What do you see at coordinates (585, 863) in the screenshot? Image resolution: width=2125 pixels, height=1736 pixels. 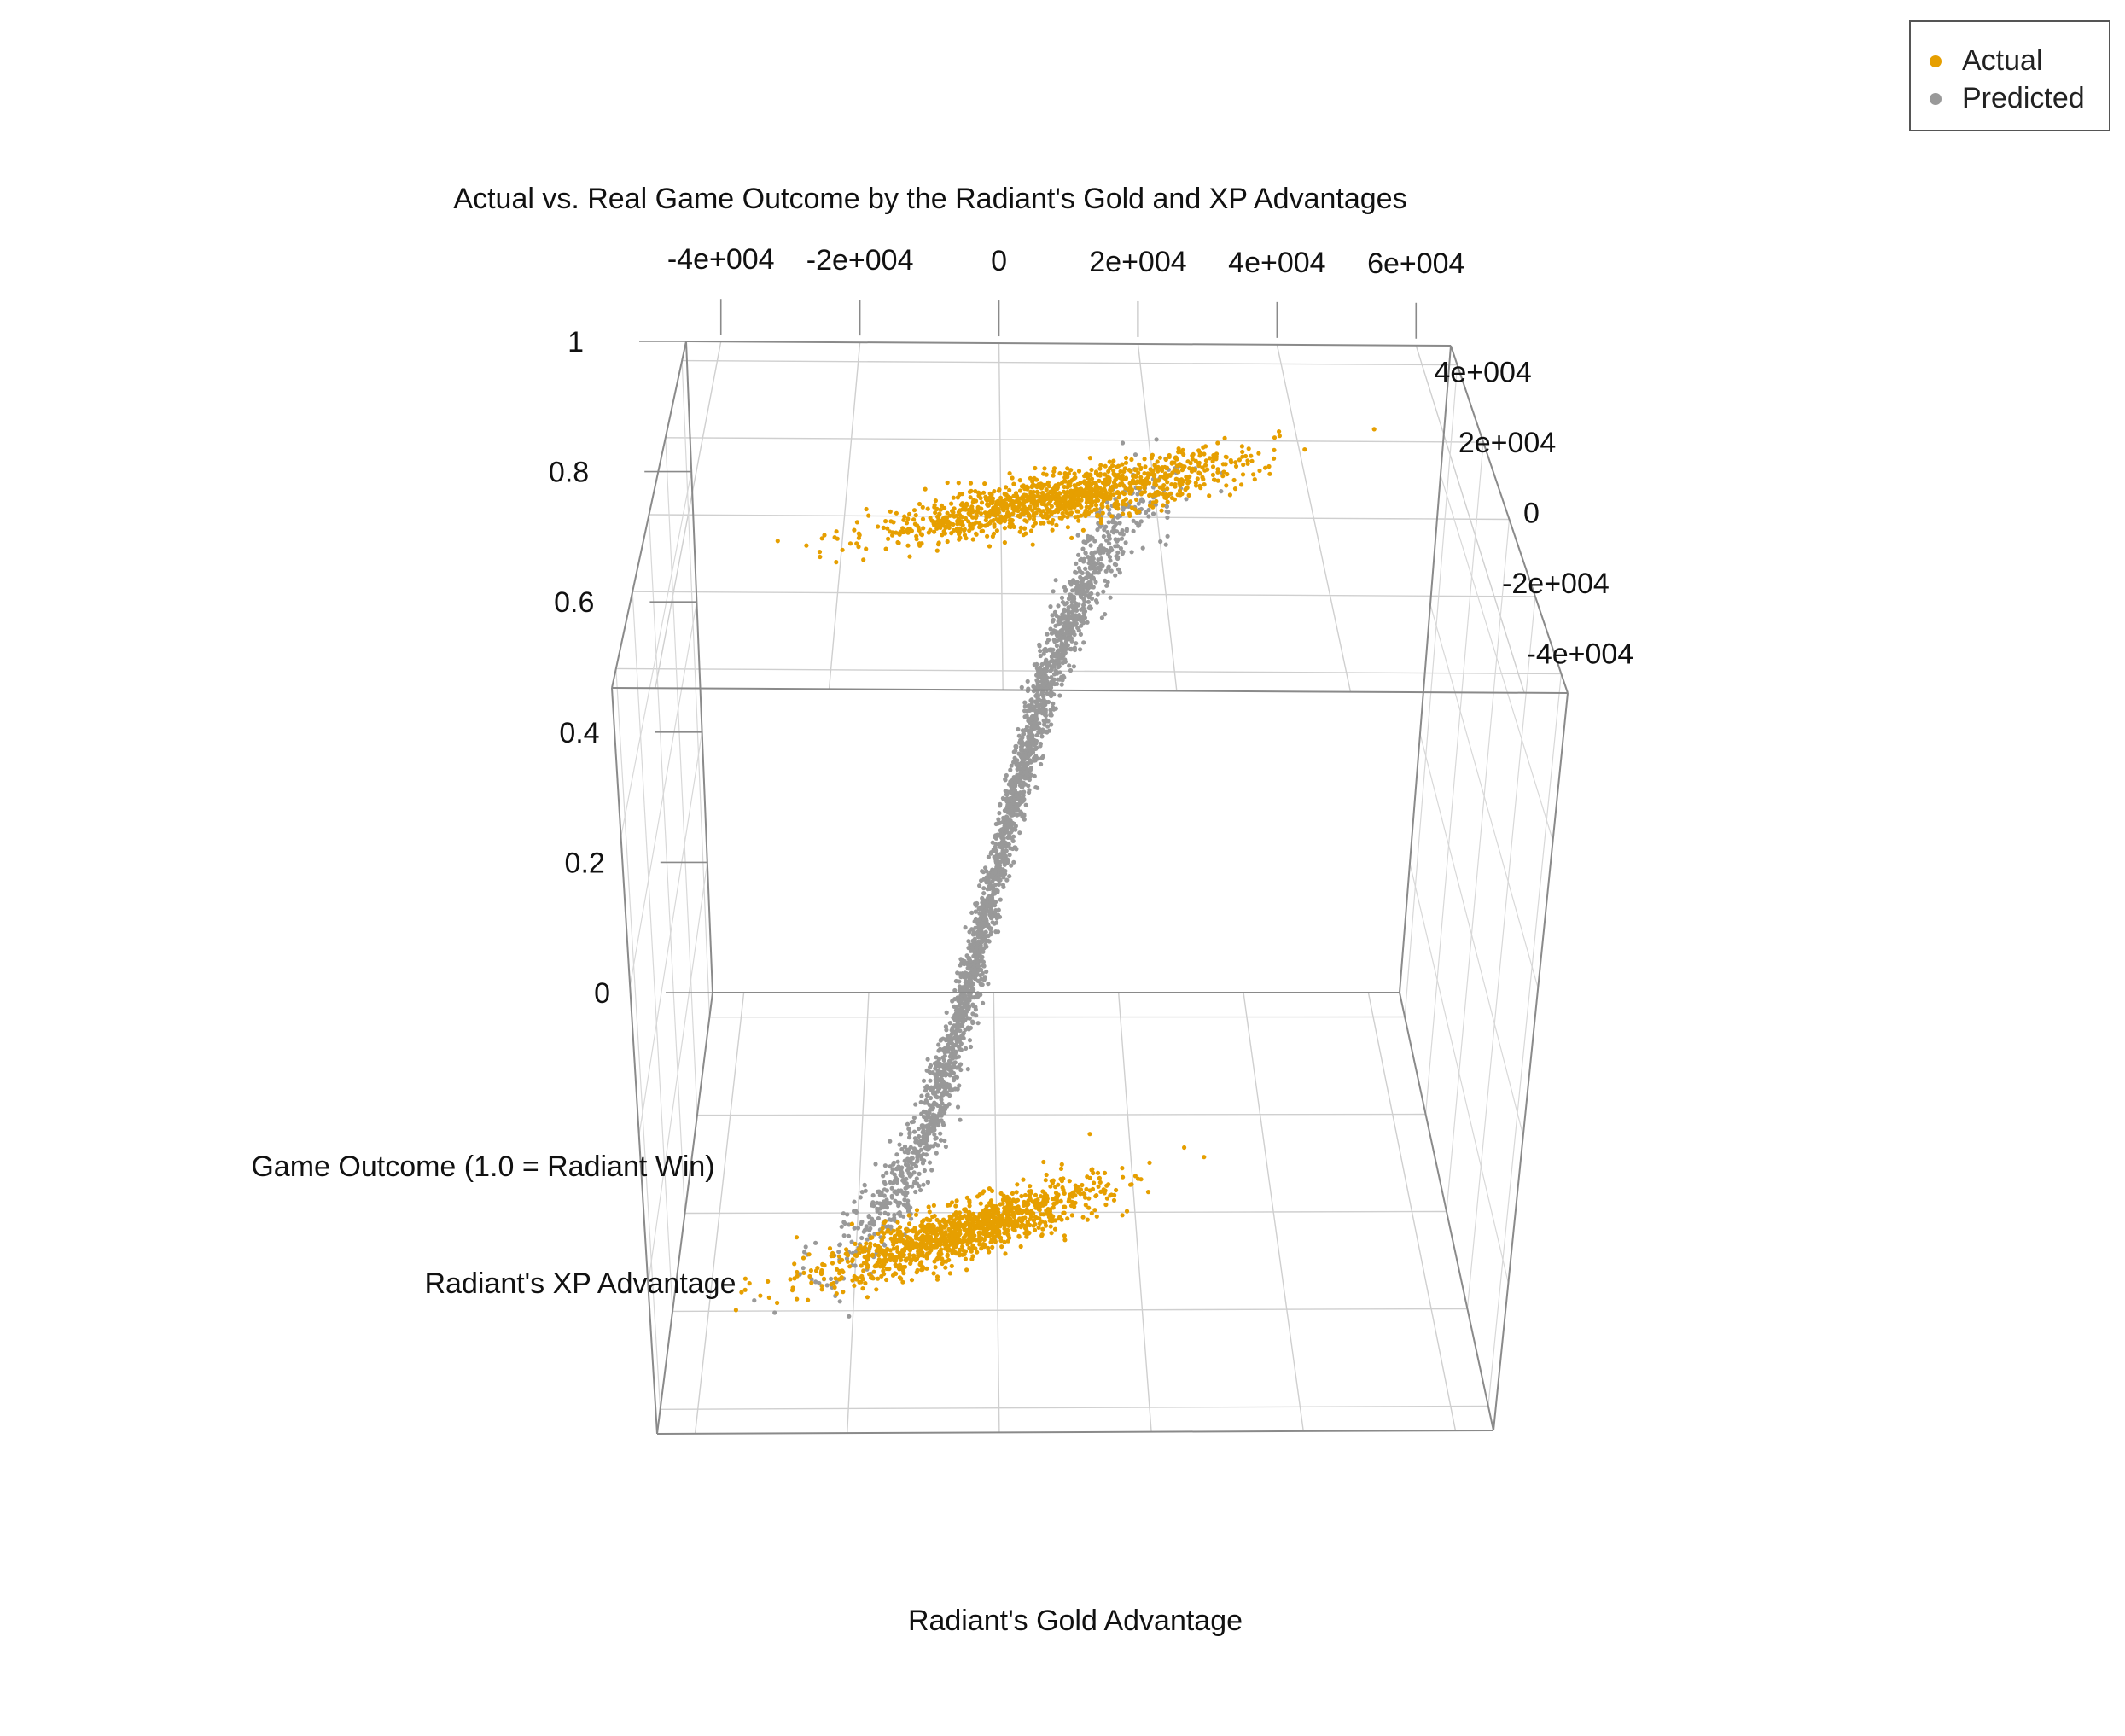 I see `z-tick-label: 0.2` at bounding box center [585, 863].